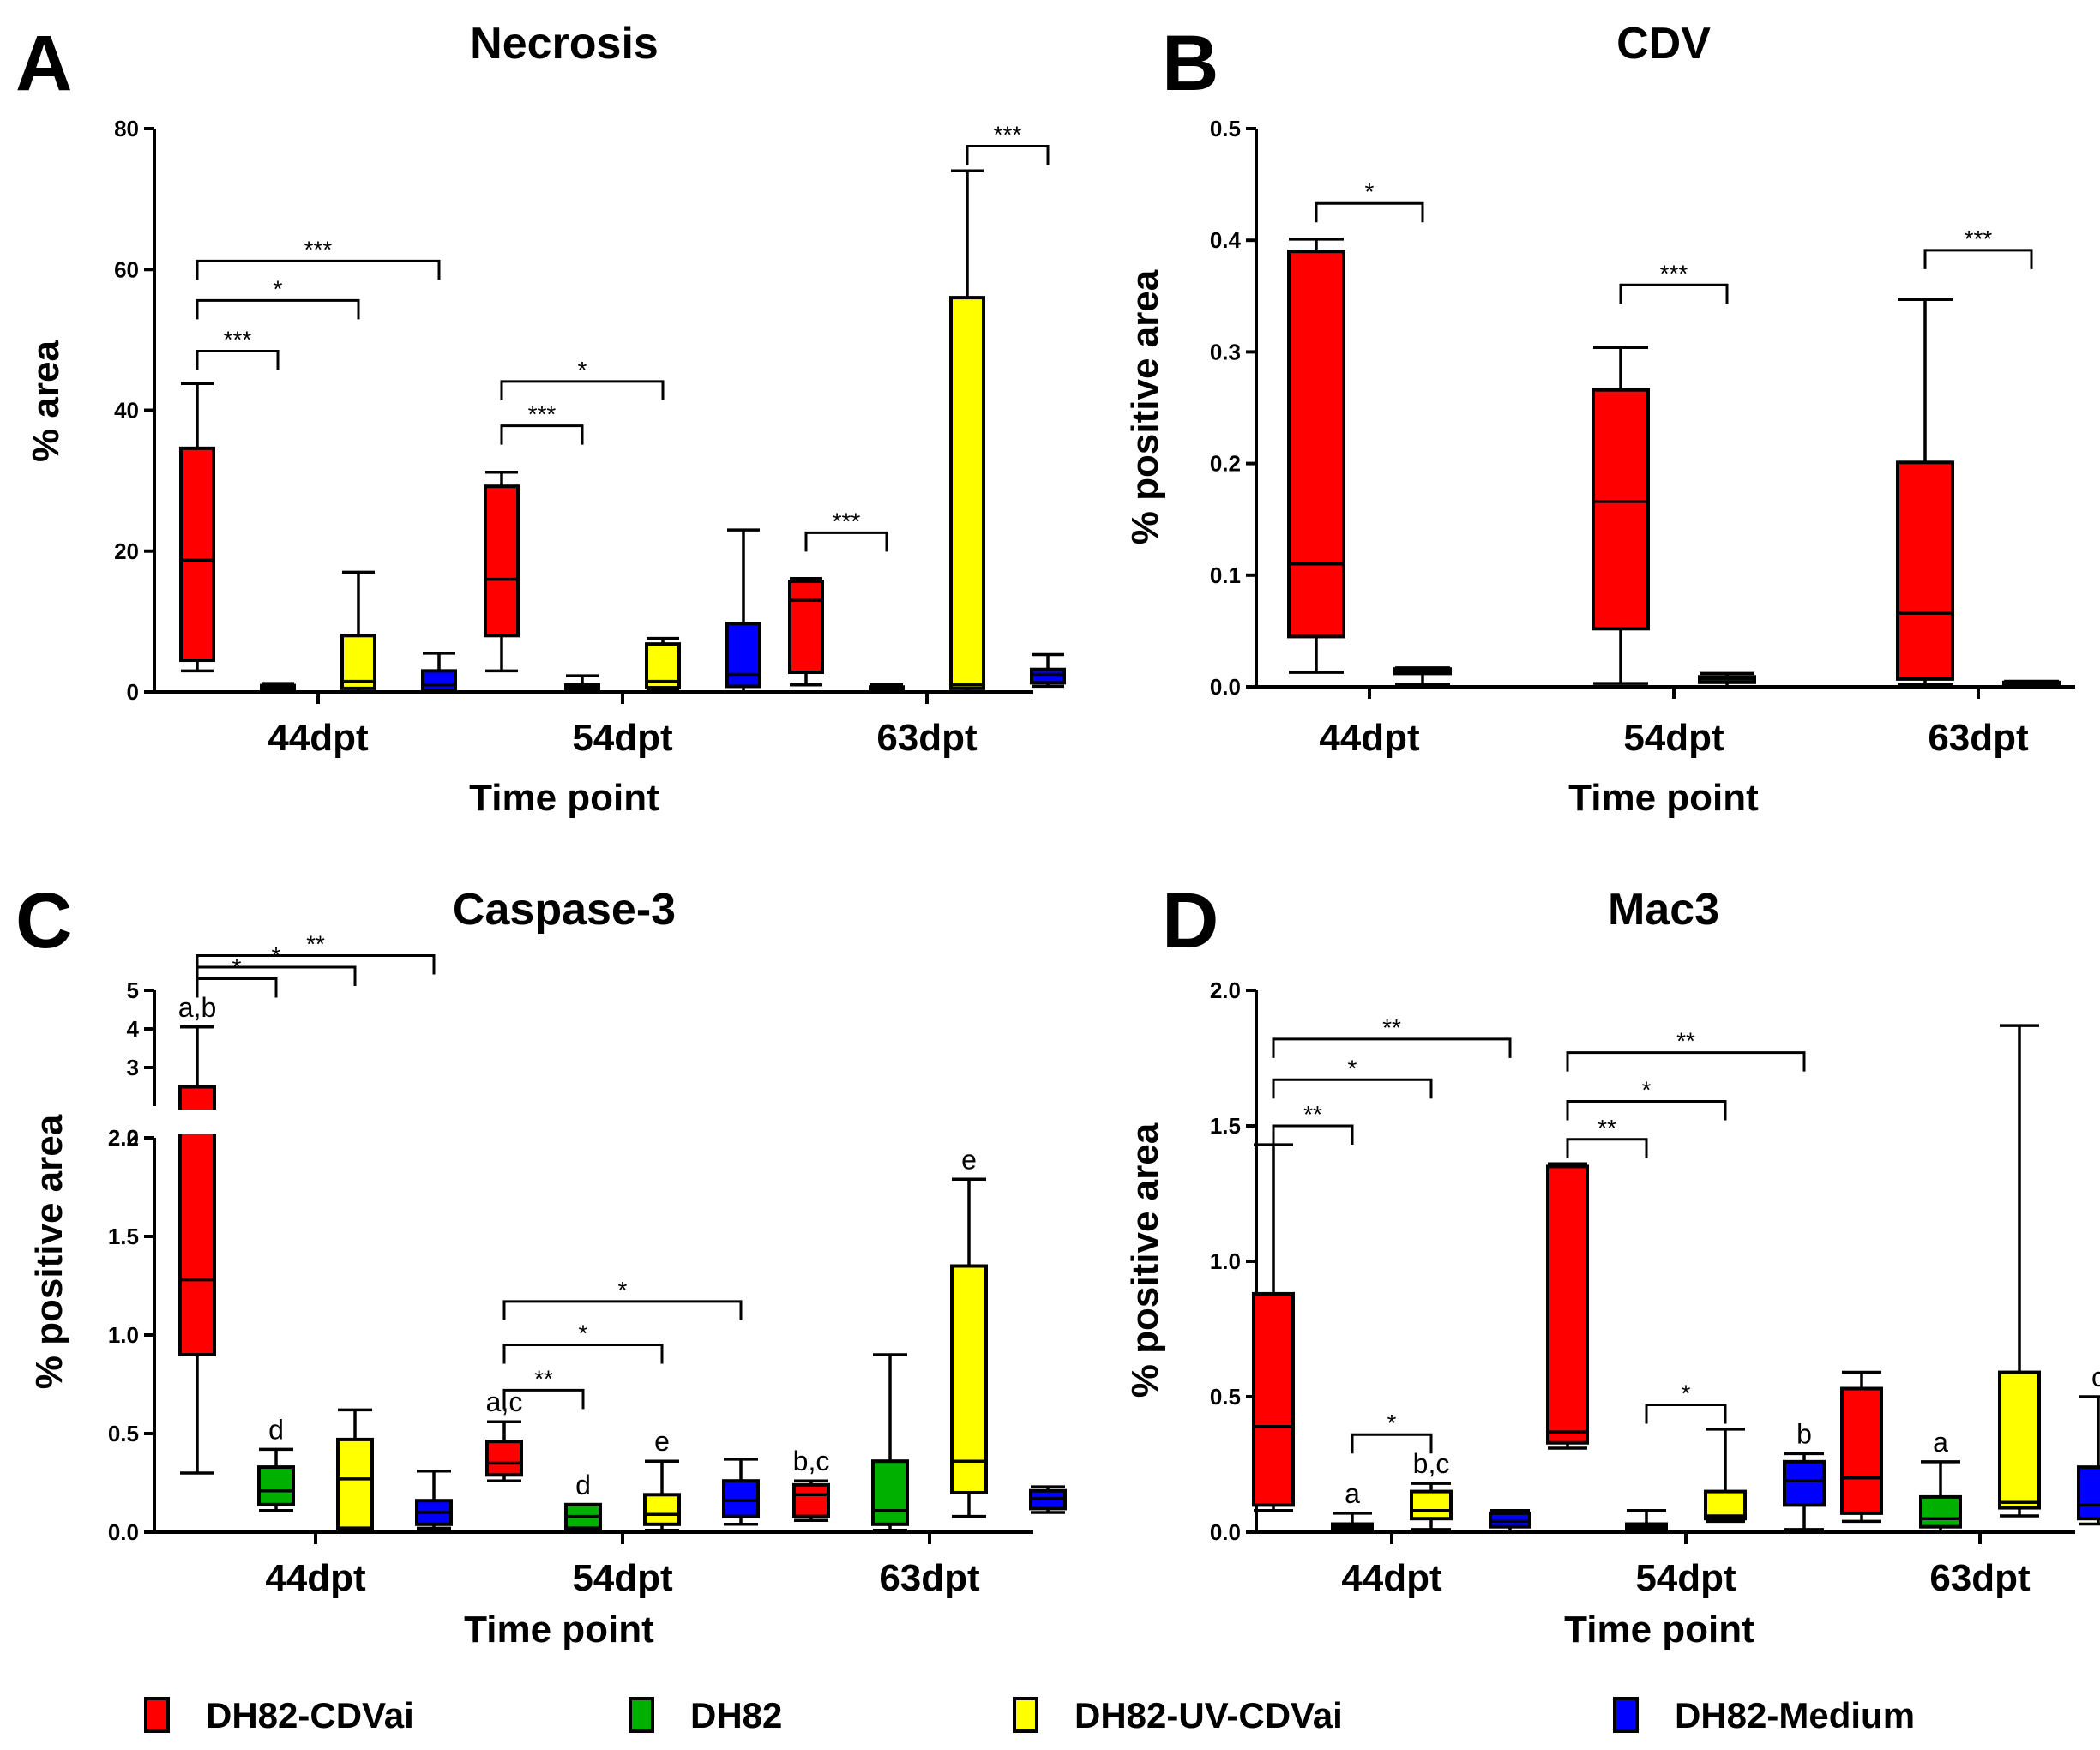  I want to click on y-tick-label: 2.0, so click(123, 1138).